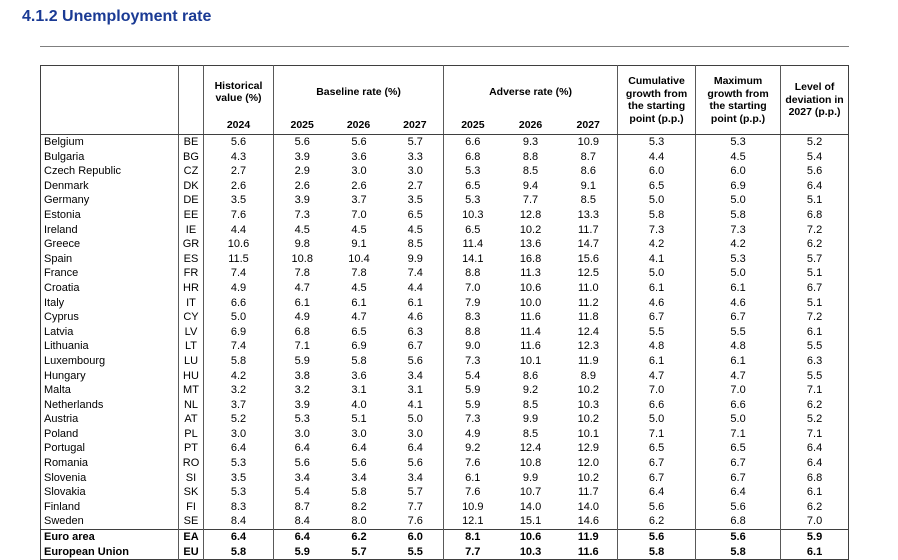 The image size is (898, 560). I want to click on value-cell: 5.4, so click(814, 157).